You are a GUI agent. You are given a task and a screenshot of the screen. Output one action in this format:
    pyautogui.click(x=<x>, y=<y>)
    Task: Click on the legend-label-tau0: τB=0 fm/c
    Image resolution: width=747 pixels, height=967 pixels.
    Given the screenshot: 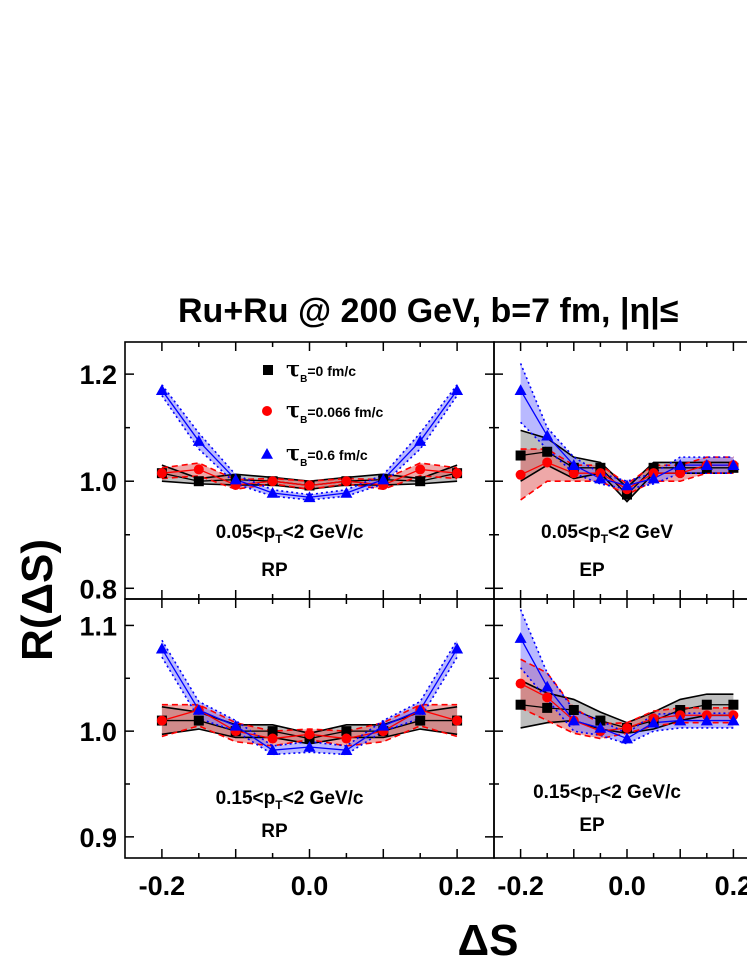 What is the action you would take?
    pyautogui.click(x=321, y=370)
    